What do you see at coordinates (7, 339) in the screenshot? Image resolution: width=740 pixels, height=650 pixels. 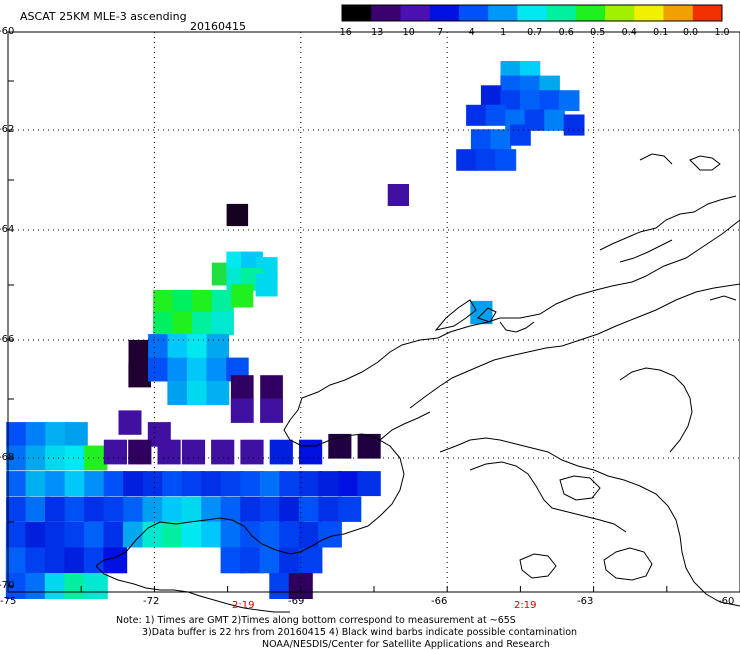 I see `lat-label-66: -66` at bounding box center [7, 339].